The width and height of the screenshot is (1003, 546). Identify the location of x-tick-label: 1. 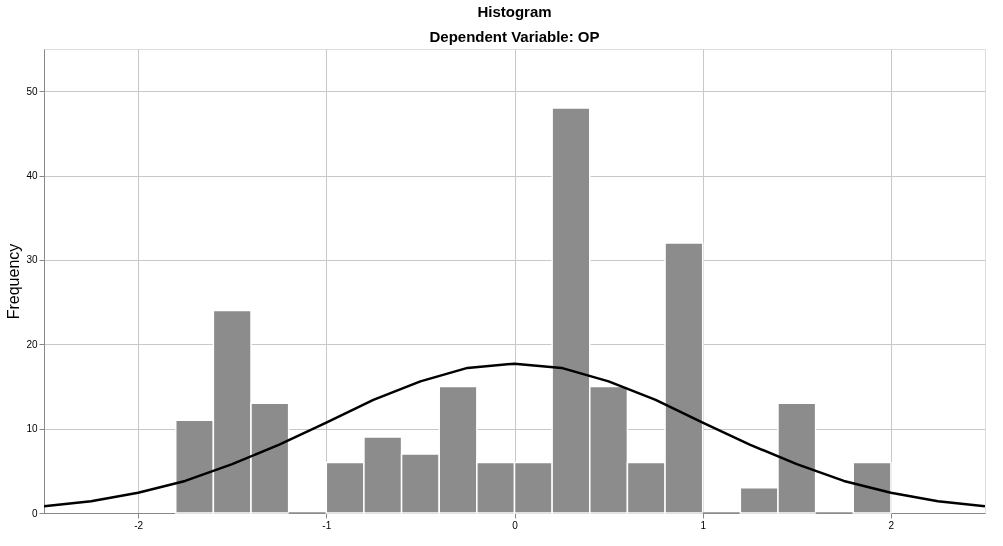
(703, 525).